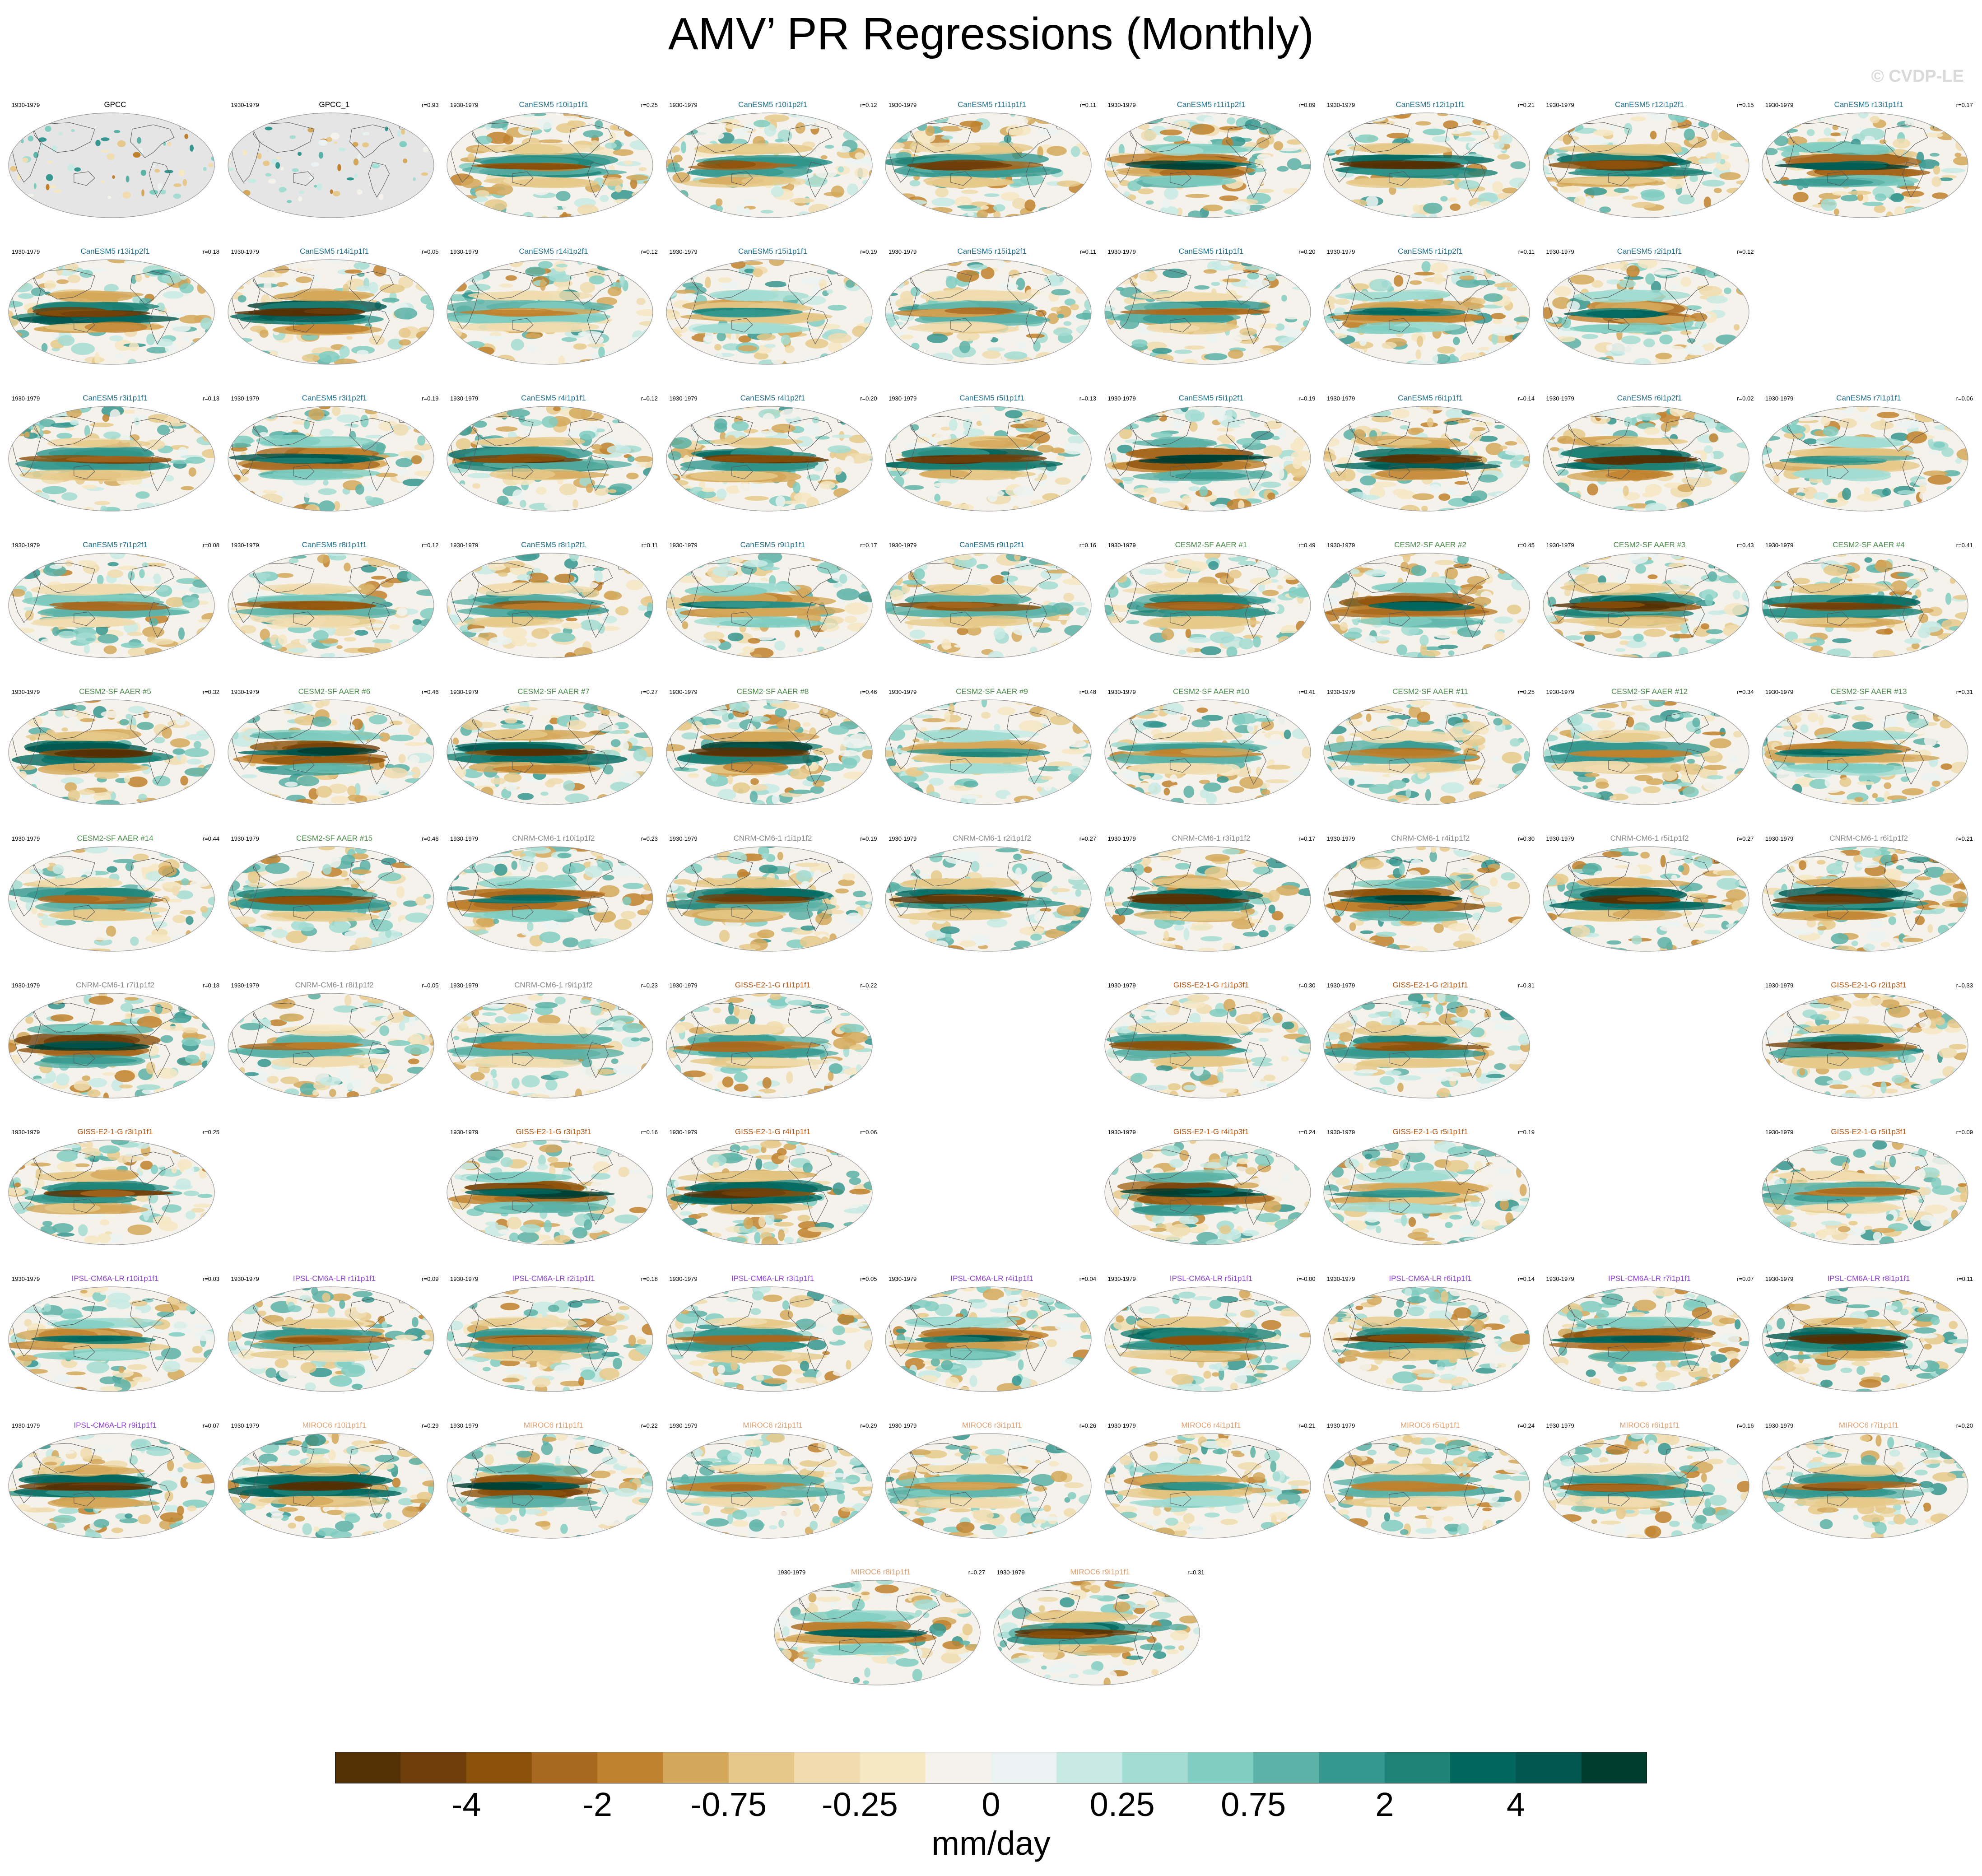 This screenshot has height=1876, width=1982. I want to click on panel-correlation: r=0.29, so click(868, 1425).